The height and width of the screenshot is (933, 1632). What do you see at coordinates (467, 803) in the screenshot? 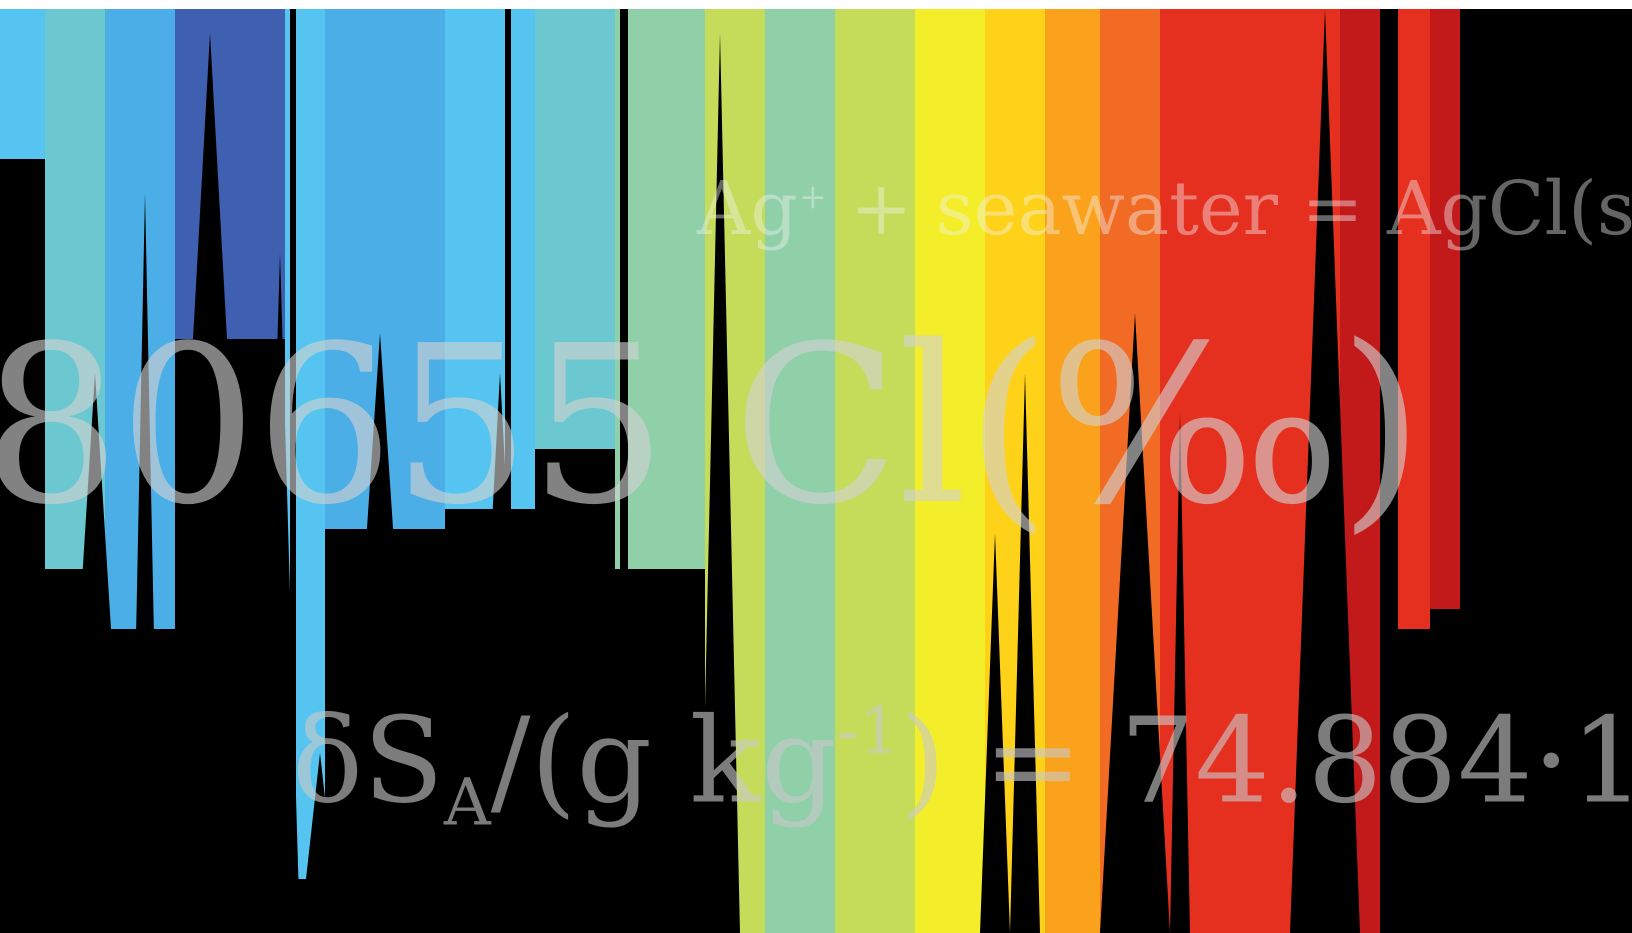
I see `delta-subscript: A` at bounding box center [467, 803].